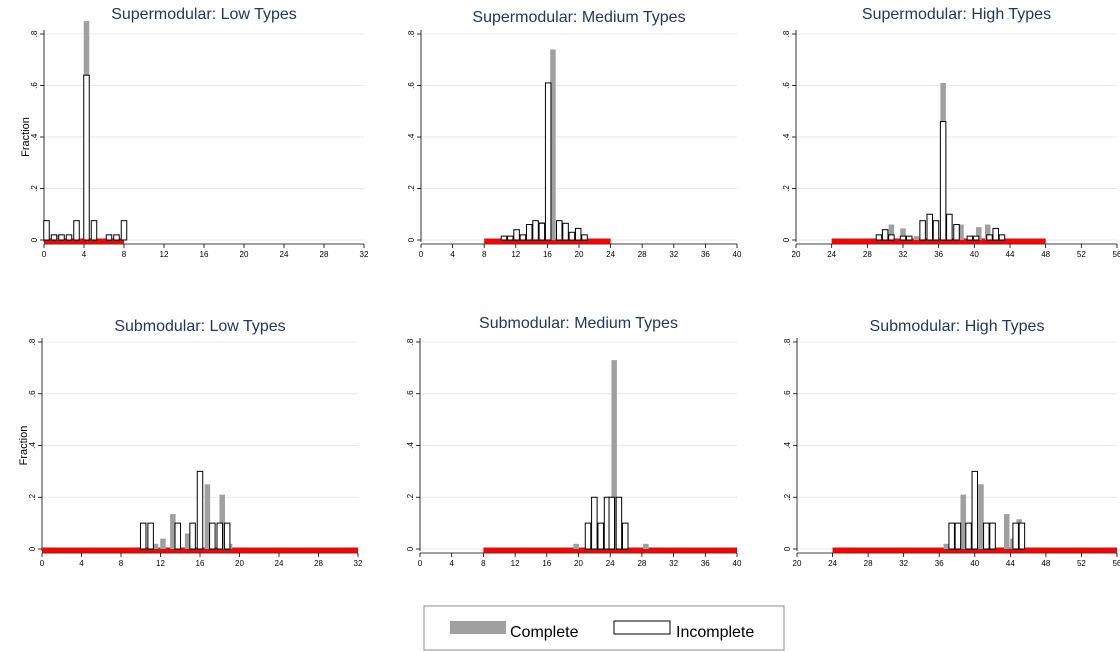 The width and height of the screenshot is (1120, 652). What do you see at coordinates (939, 563) in the screenshot?
I see `x-tick-label: 36` at bounding box center [939, 563].